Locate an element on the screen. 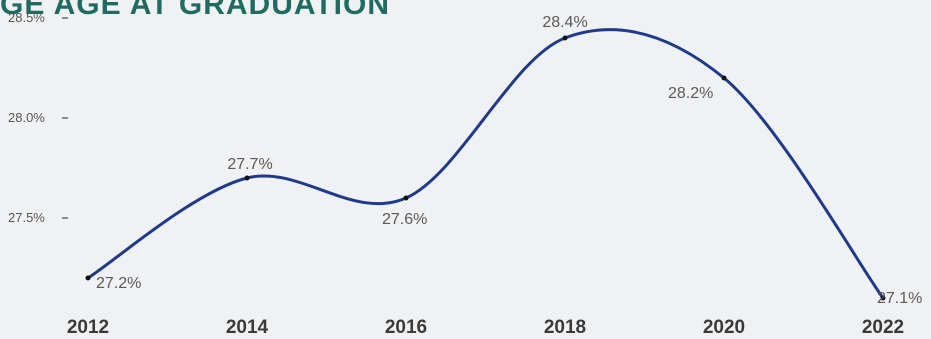 The image size is (931, 339). data-label: 28.4% is located at coordinates (564, 22).